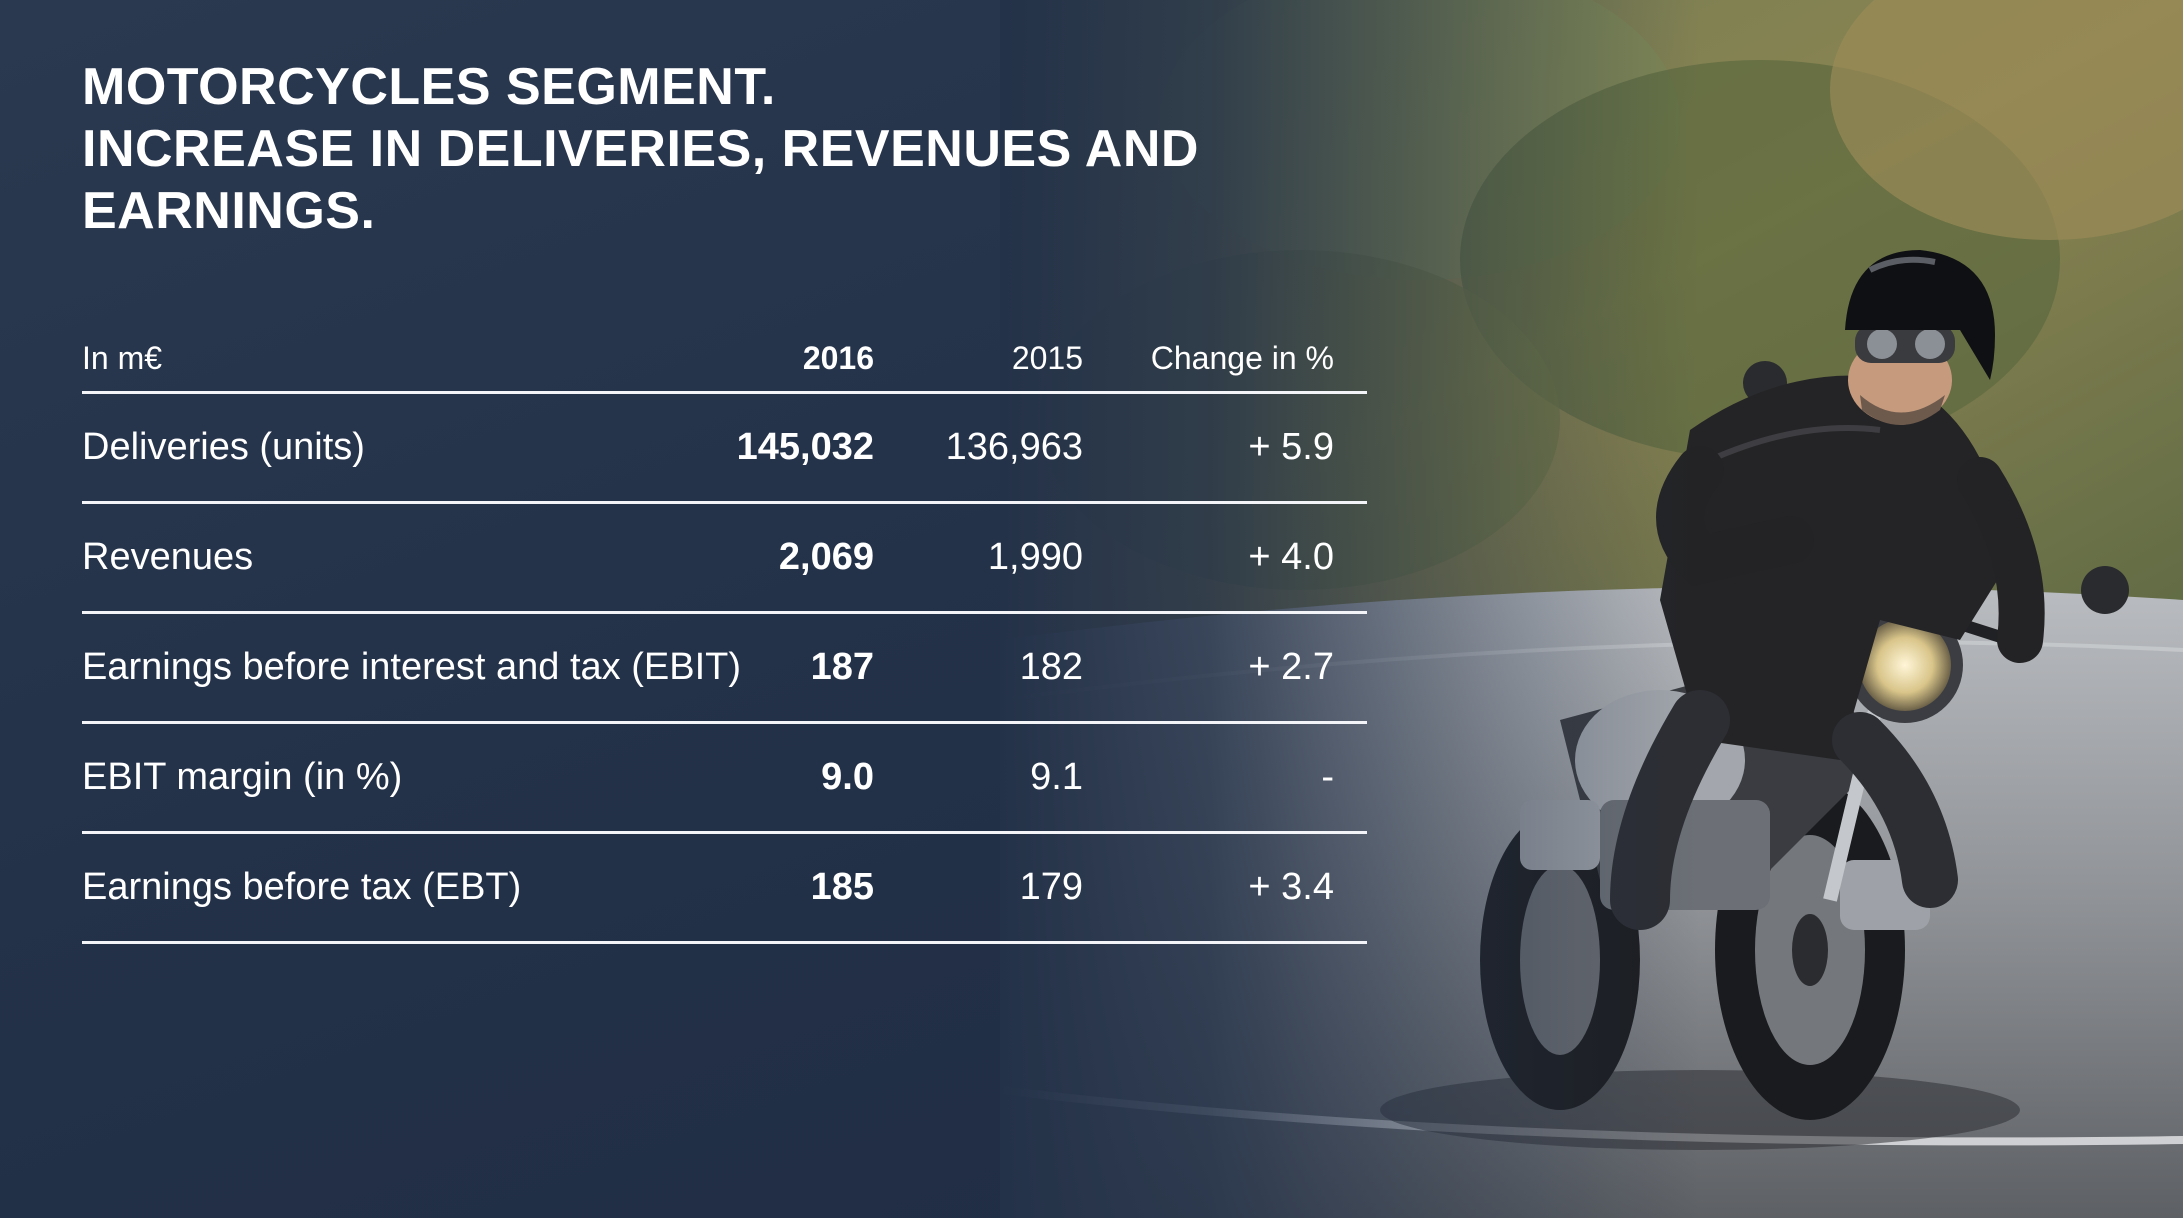  Describe the element at coordinates (1327, 777) in the screenshot. I see `value-change: -` at that location.